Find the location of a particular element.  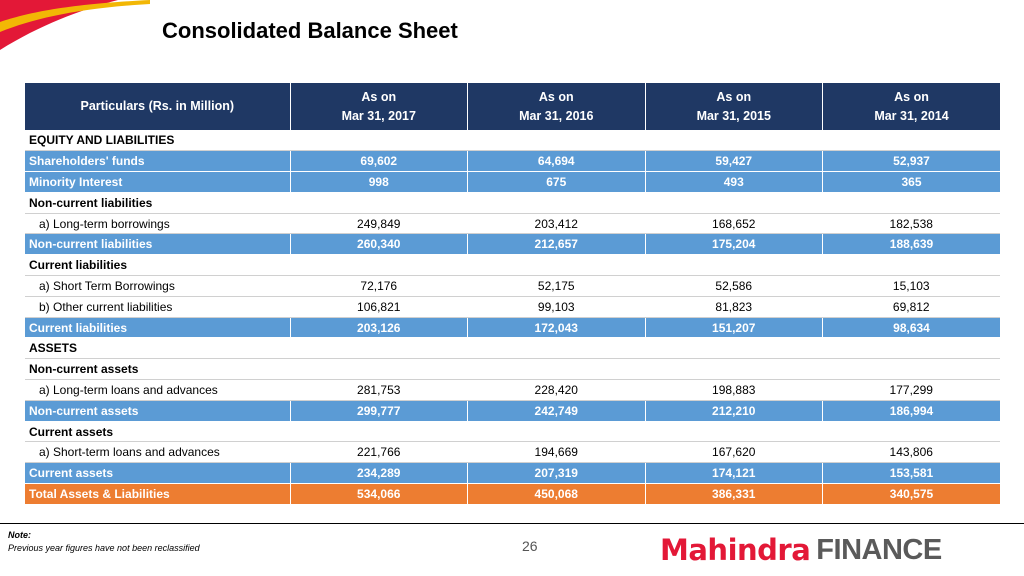

row-label: Total Assets & Liabilities is located at coordinates (157, 494).